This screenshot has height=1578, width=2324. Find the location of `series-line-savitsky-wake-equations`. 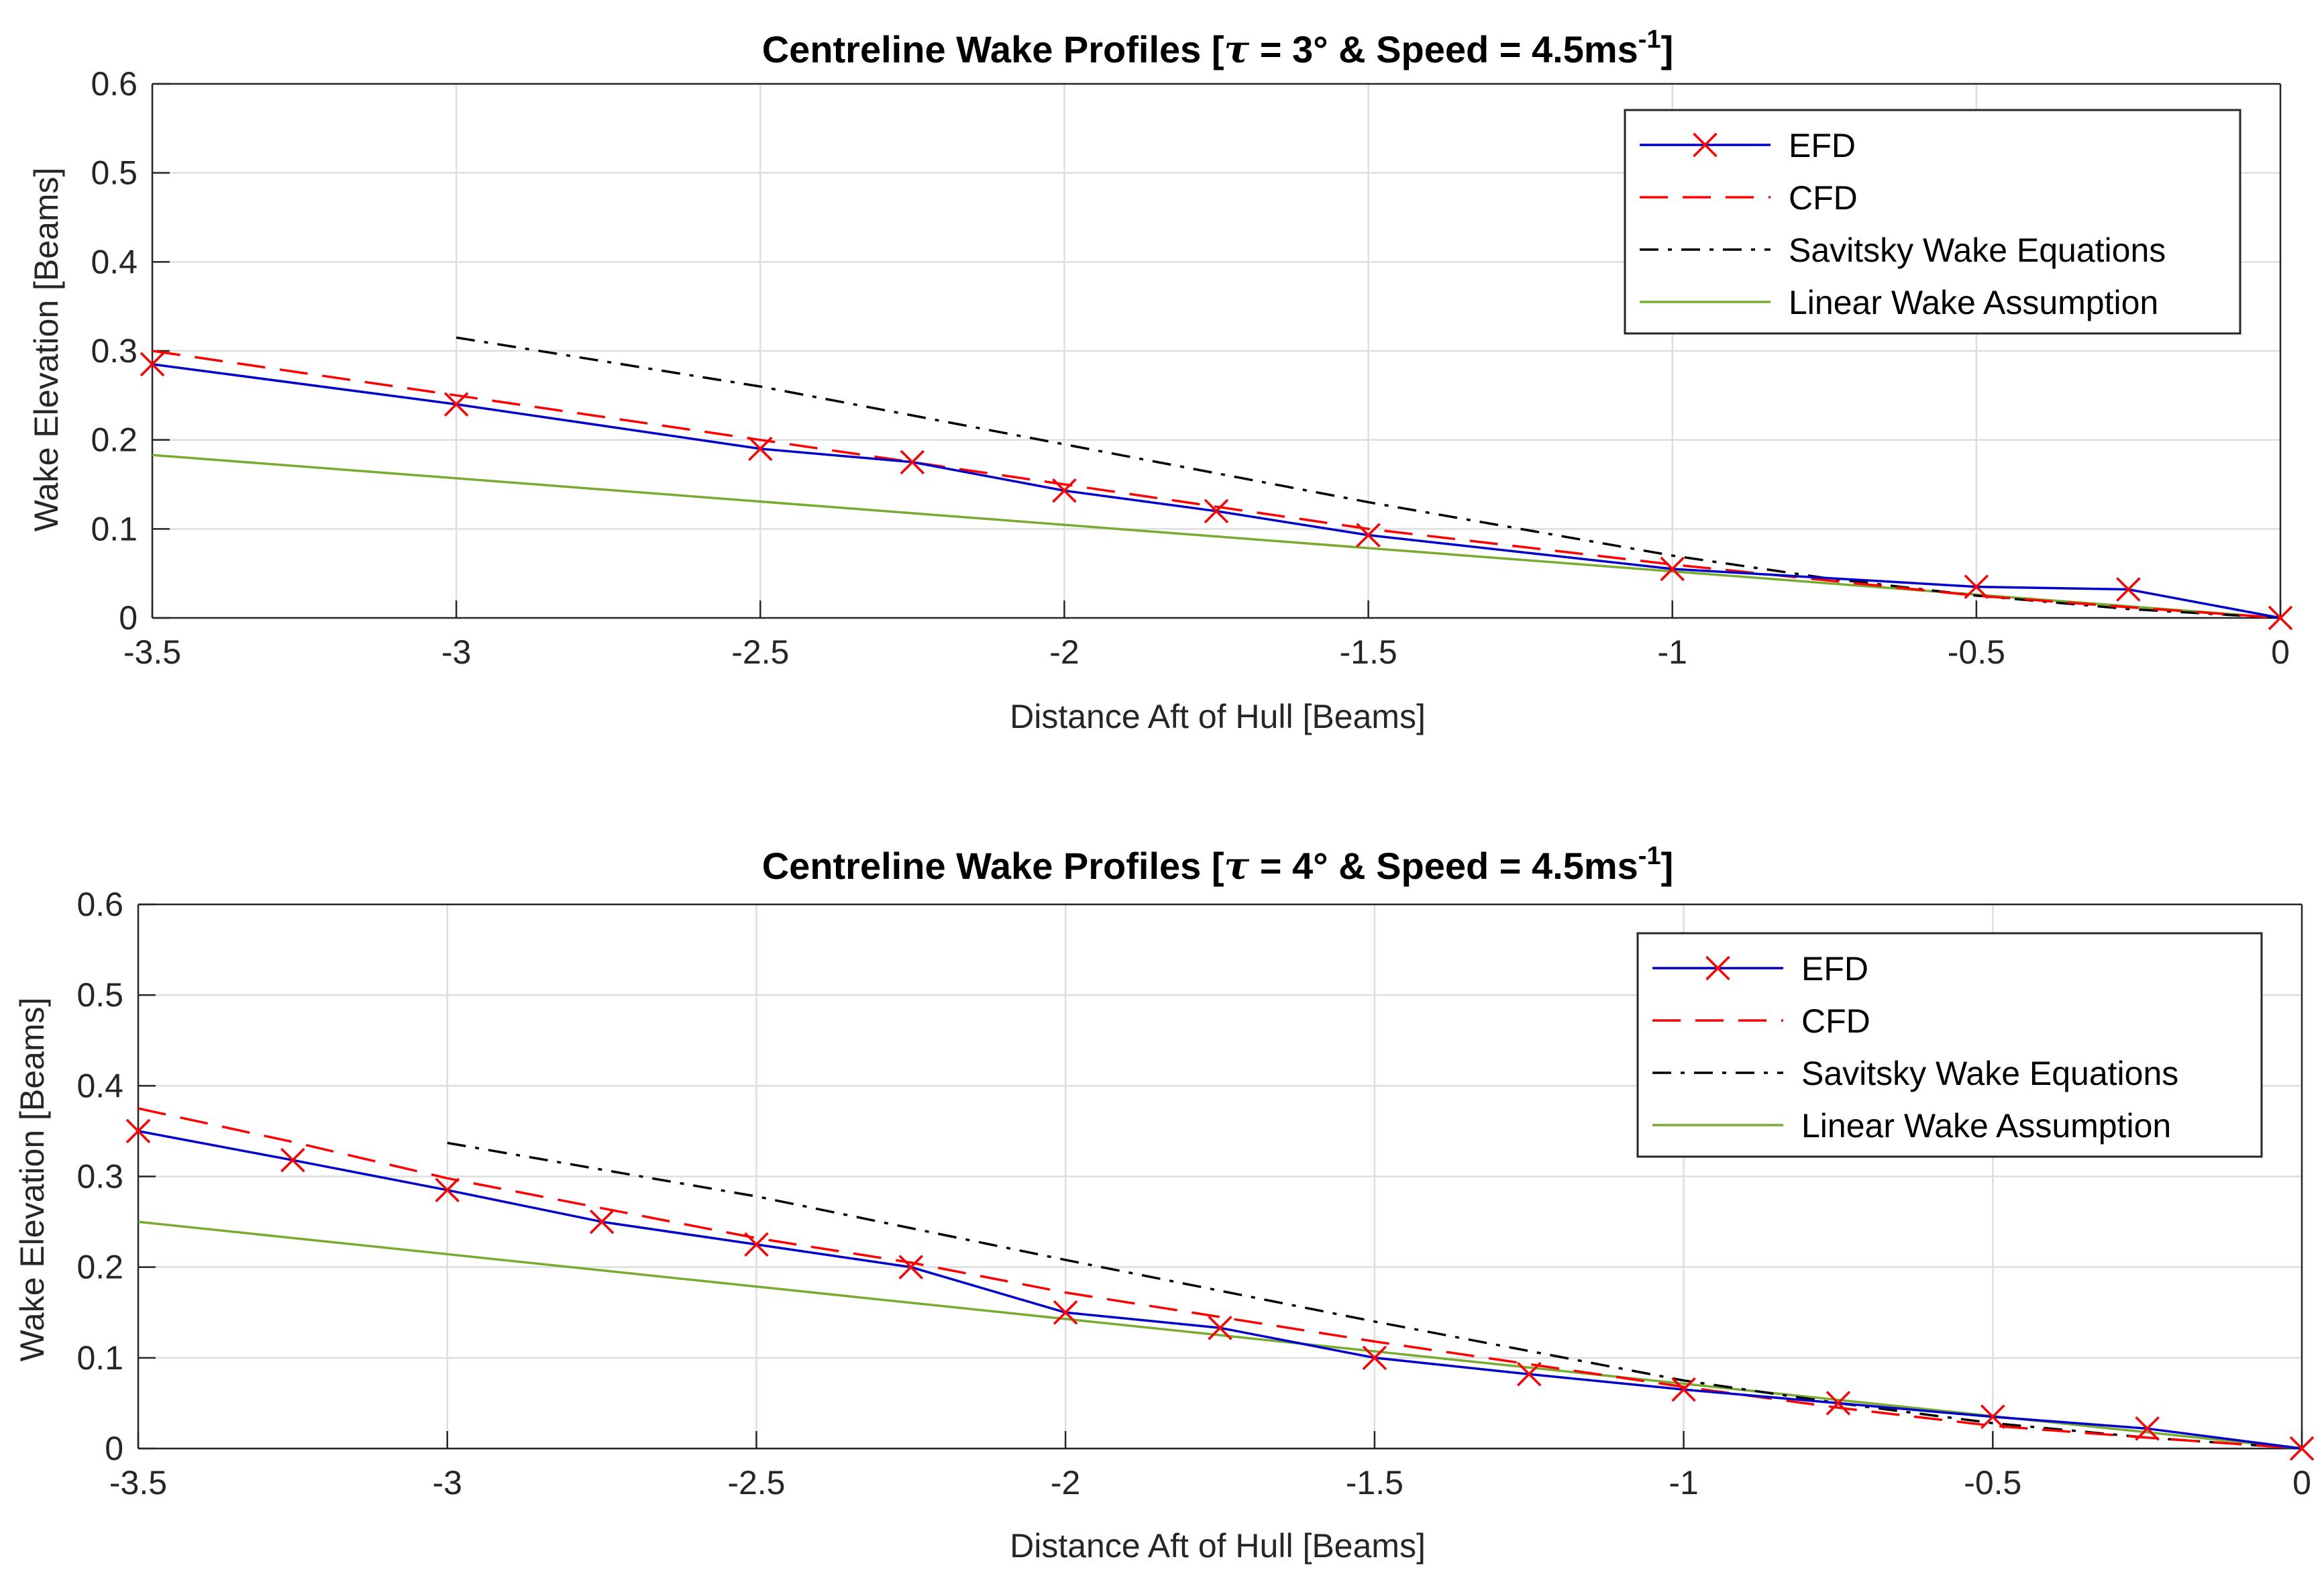

series-line-savitsky-wake-equations is located at coordinates (1368, 478).